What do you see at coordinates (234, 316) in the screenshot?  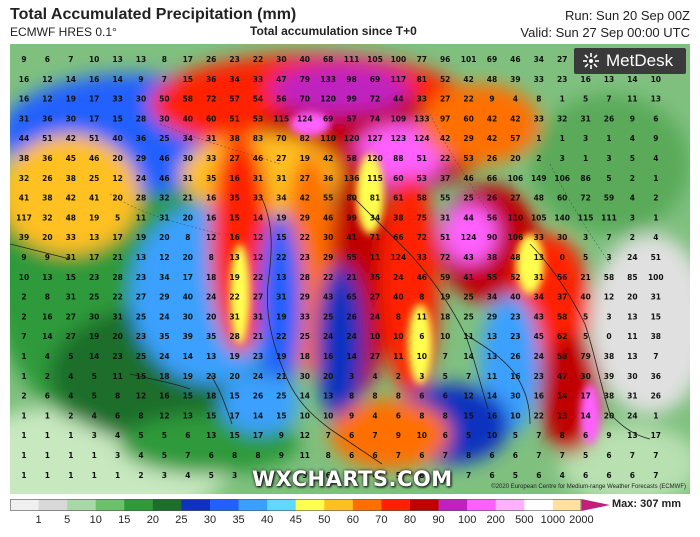 I see `precip-value: 31` at bounding box center [234, 316].